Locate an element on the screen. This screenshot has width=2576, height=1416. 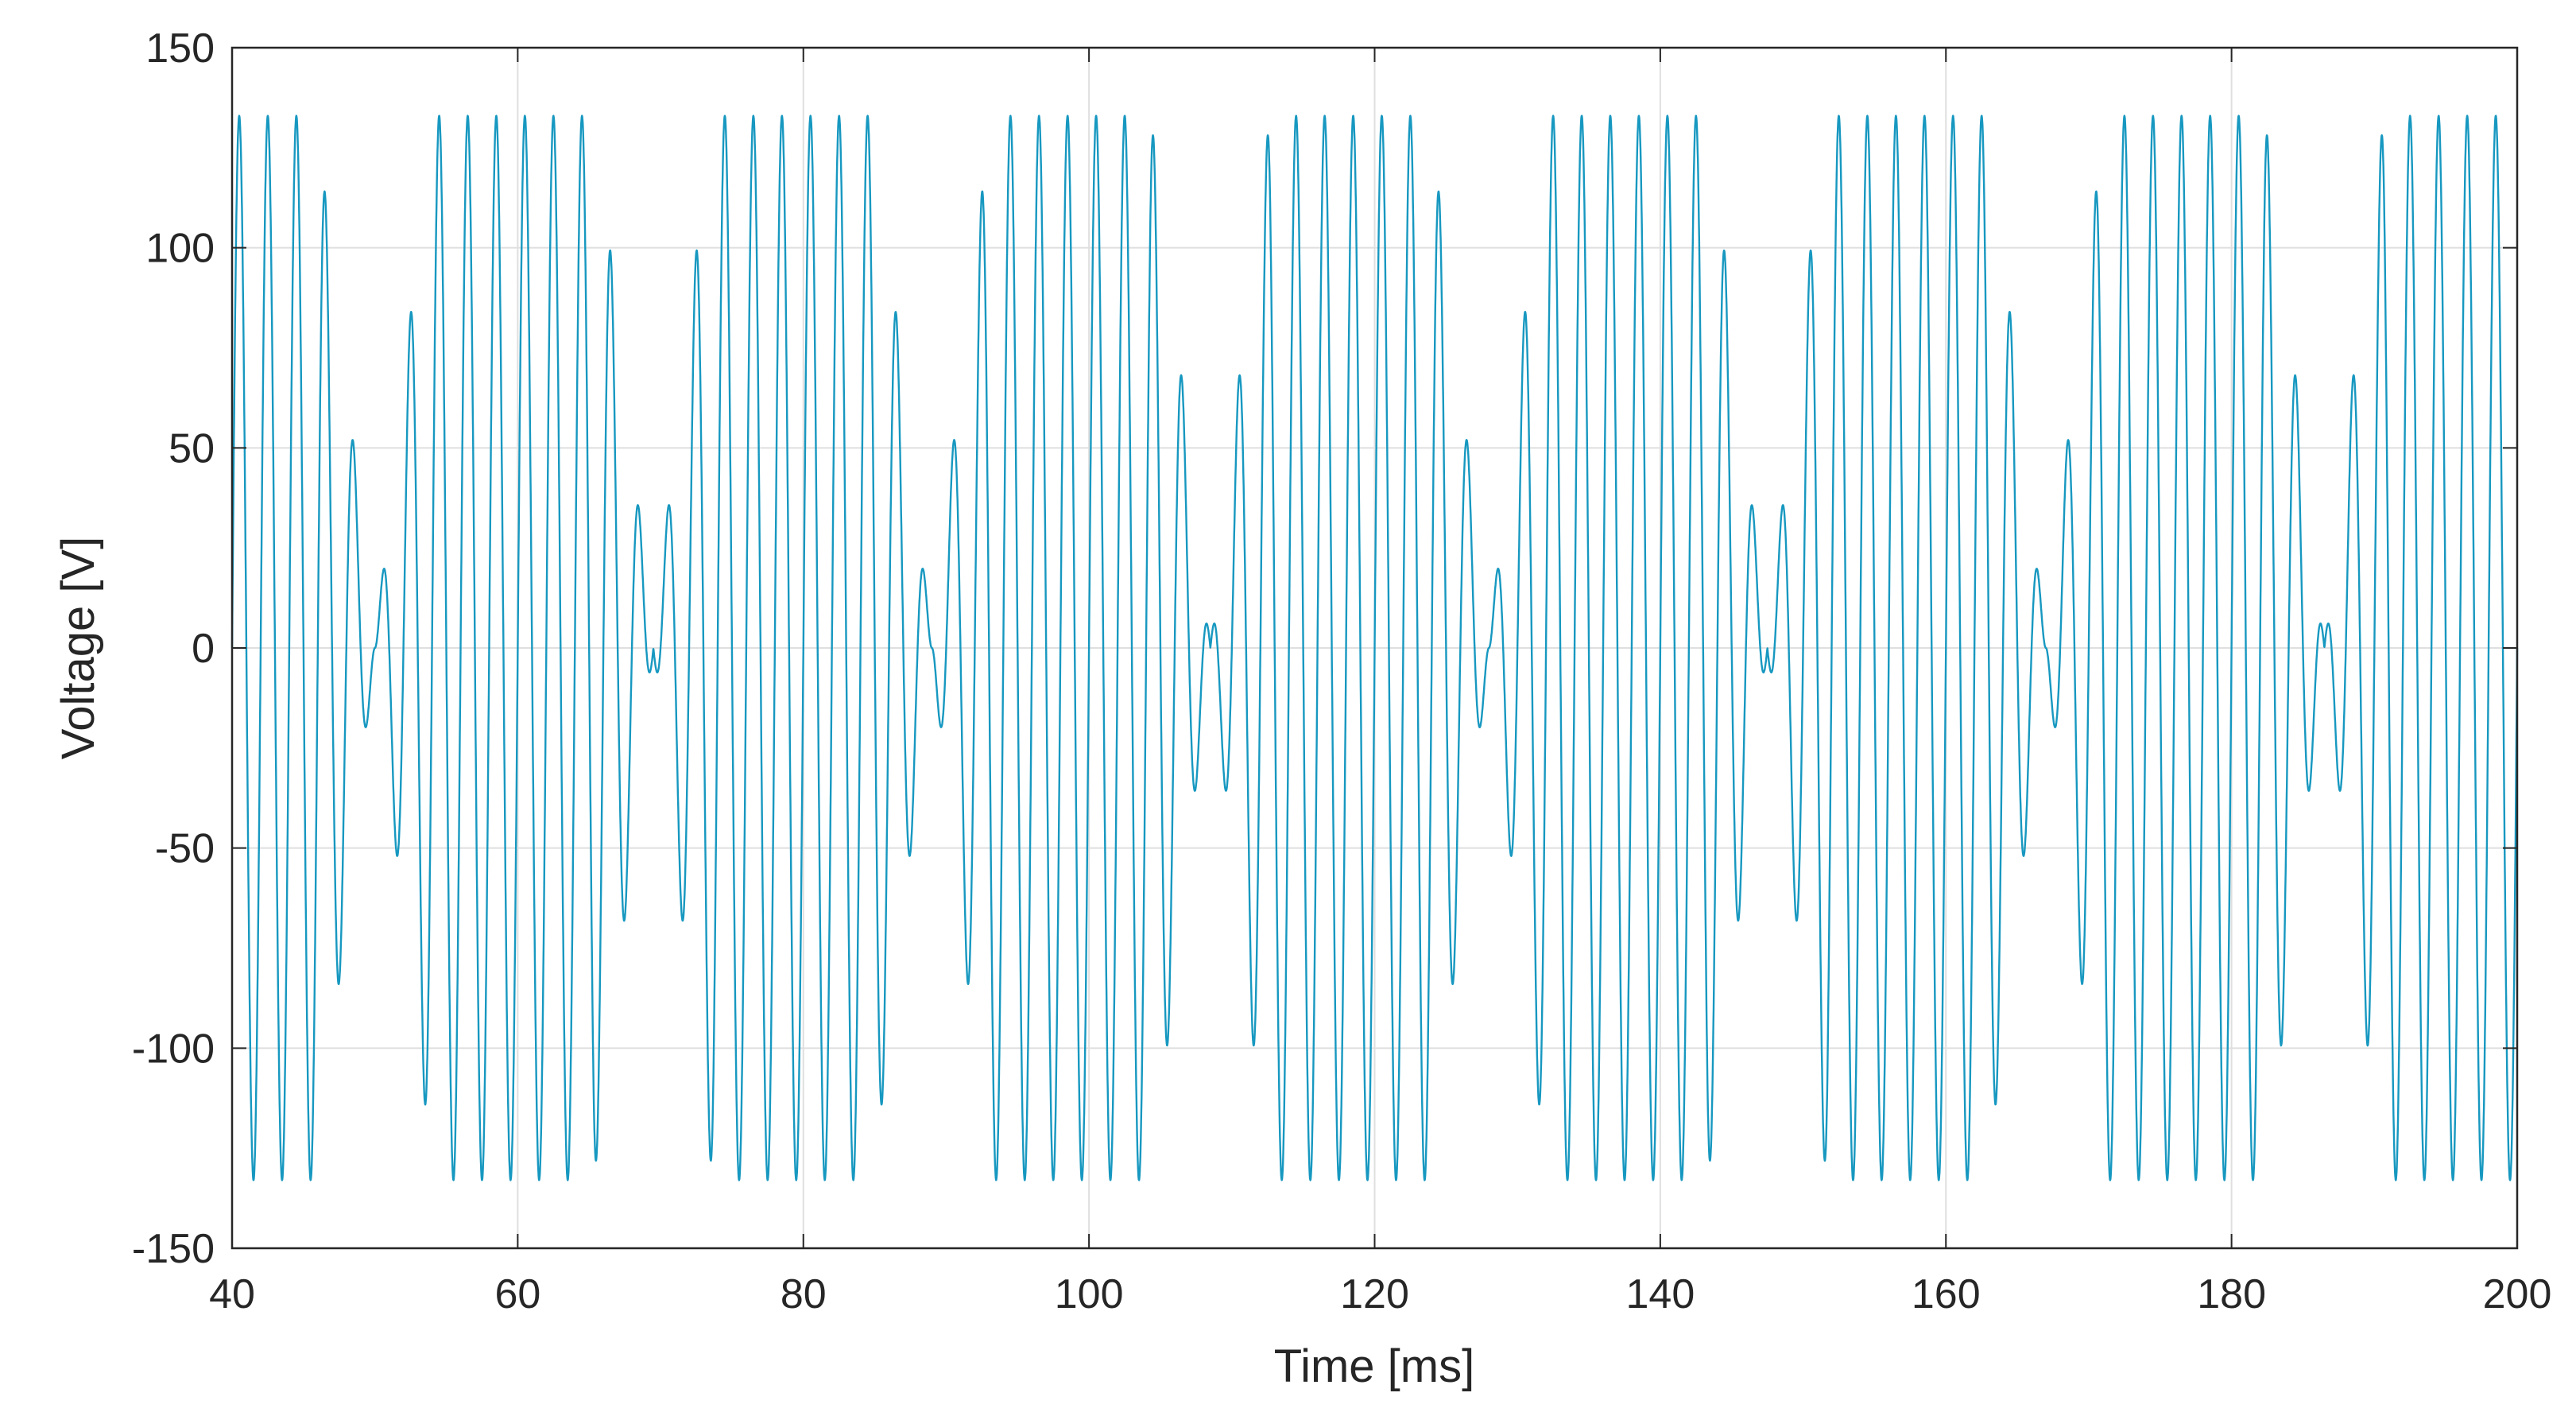
y-tick-label: 150 is located at coordinates (180, 48).